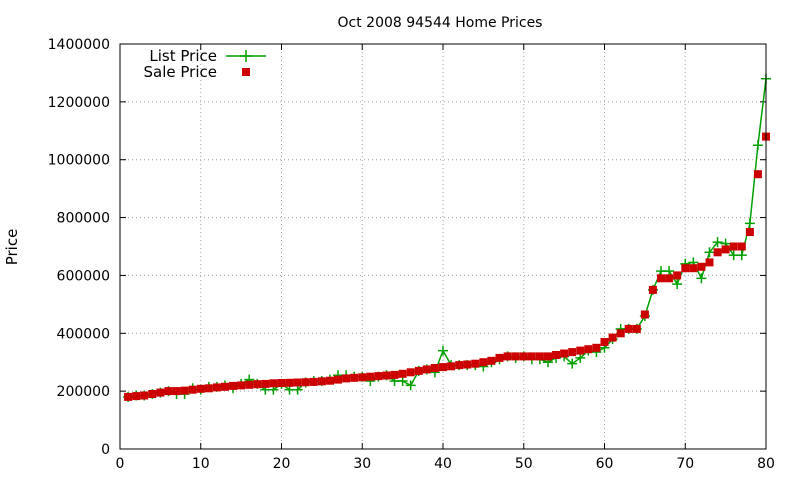 This screenshot has height=480, width=800. What do you see at coordinates (524, 464) in the screenshot?
I see `x-tick-label: 50` at bounding box center [524, 464].